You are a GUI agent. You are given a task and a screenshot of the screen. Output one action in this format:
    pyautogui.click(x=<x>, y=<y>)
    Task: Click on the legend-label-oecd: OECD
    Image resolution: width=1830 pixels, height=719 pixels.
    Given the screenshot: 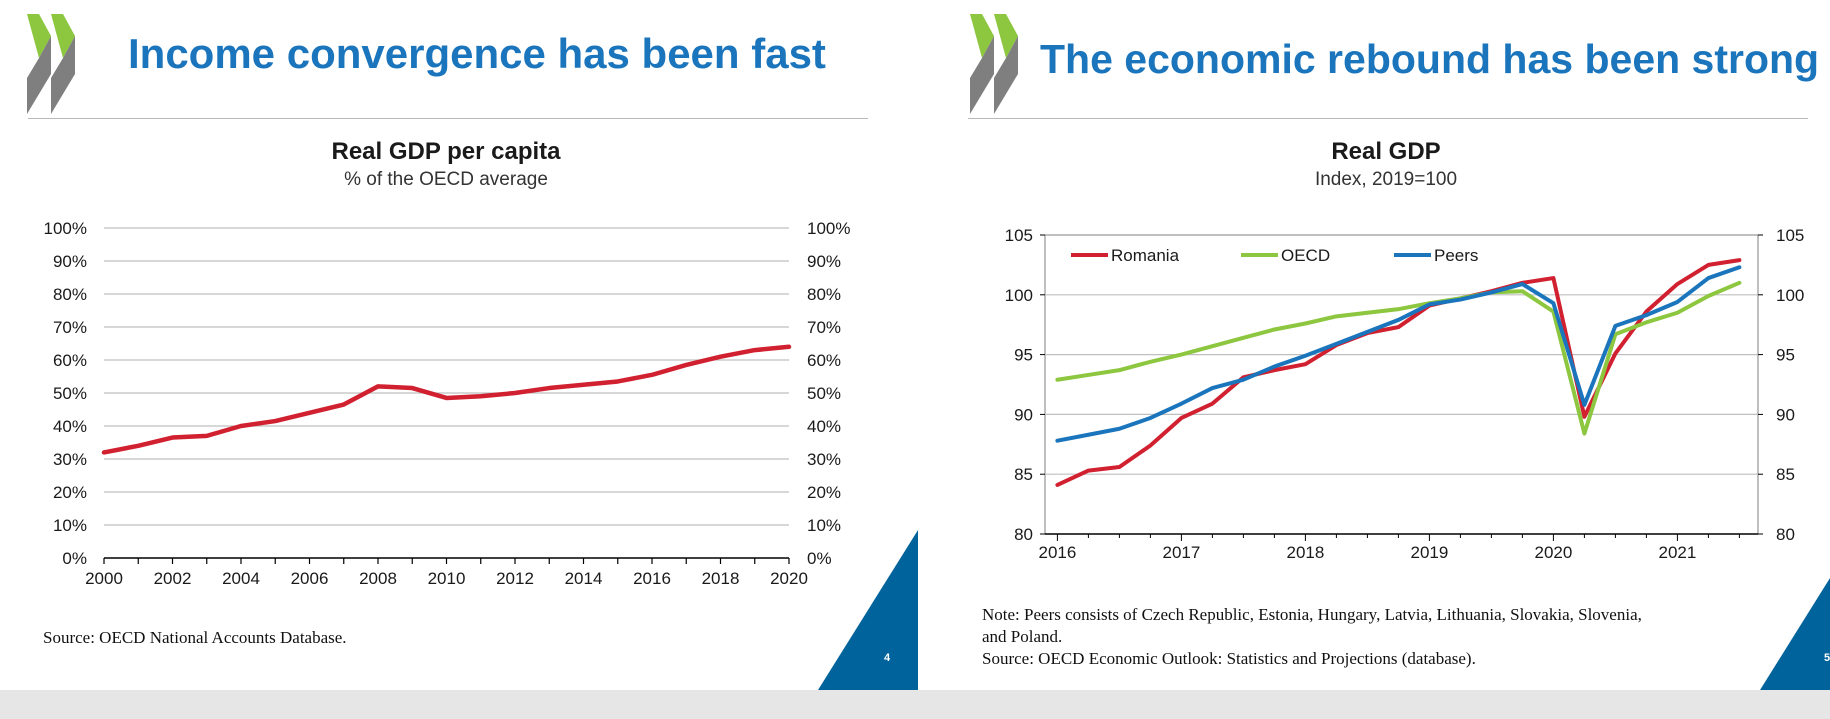 What is the action you would take?
    pyautogui.click(x=1305, y=255)
    